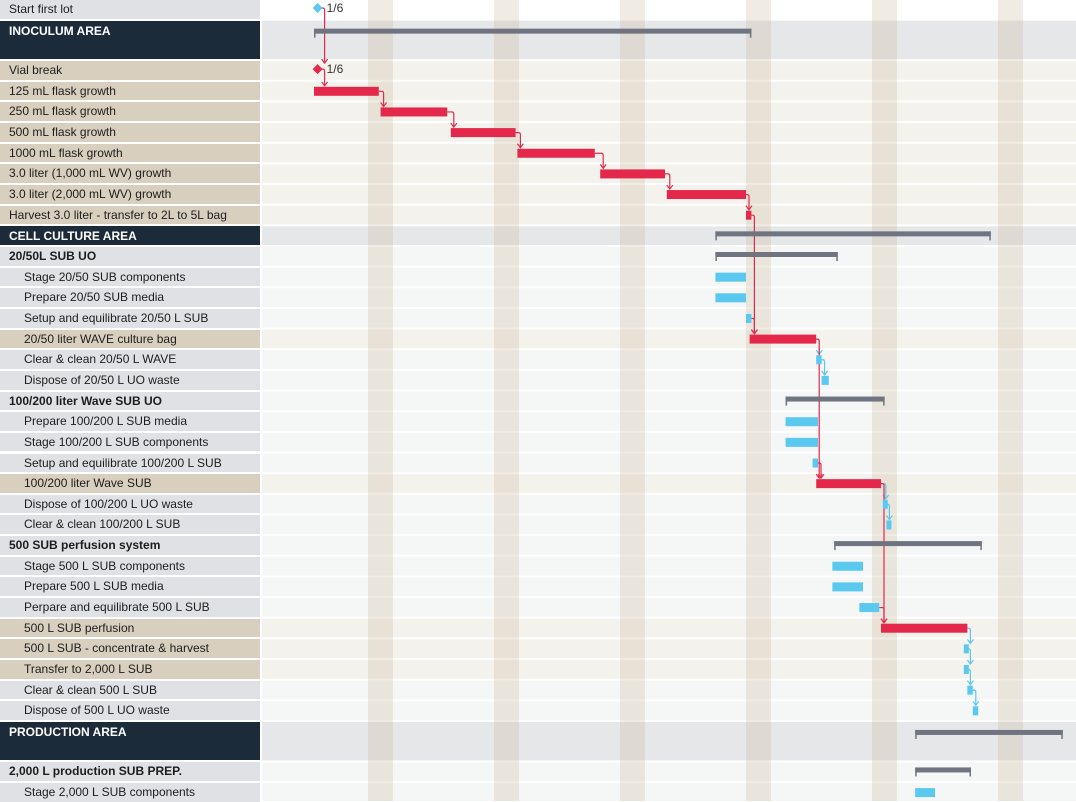  What do you see at coordinates (130, 690) in the screenshot?
I see `task-label: Clear & clean 500 L SUB` at bounding box center [130, 690].